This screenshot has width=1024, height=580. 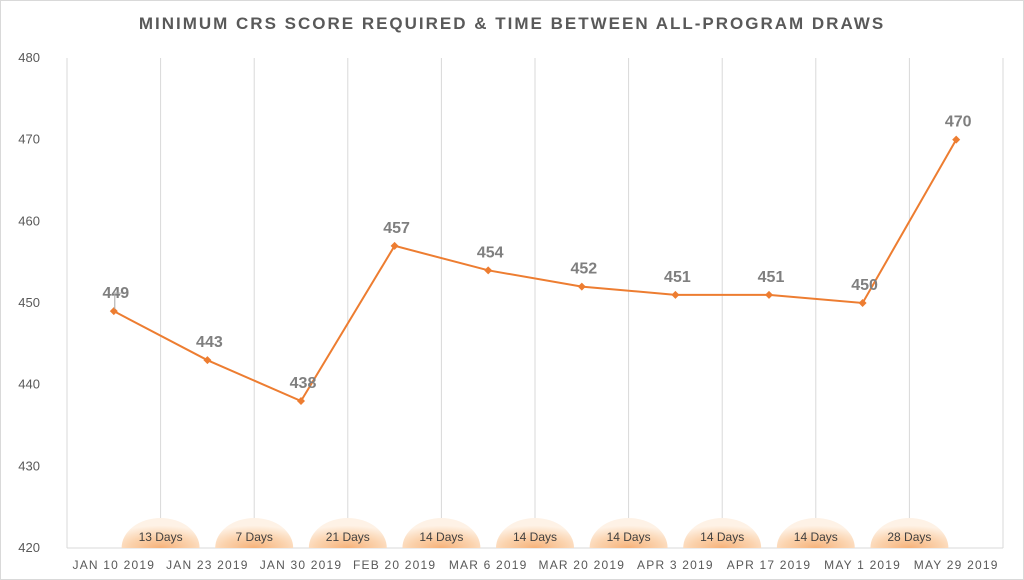 What do you see at coordinates (958, 122) in the screenshot?
I see `data-label: 470` at bounding box center [958, 122].